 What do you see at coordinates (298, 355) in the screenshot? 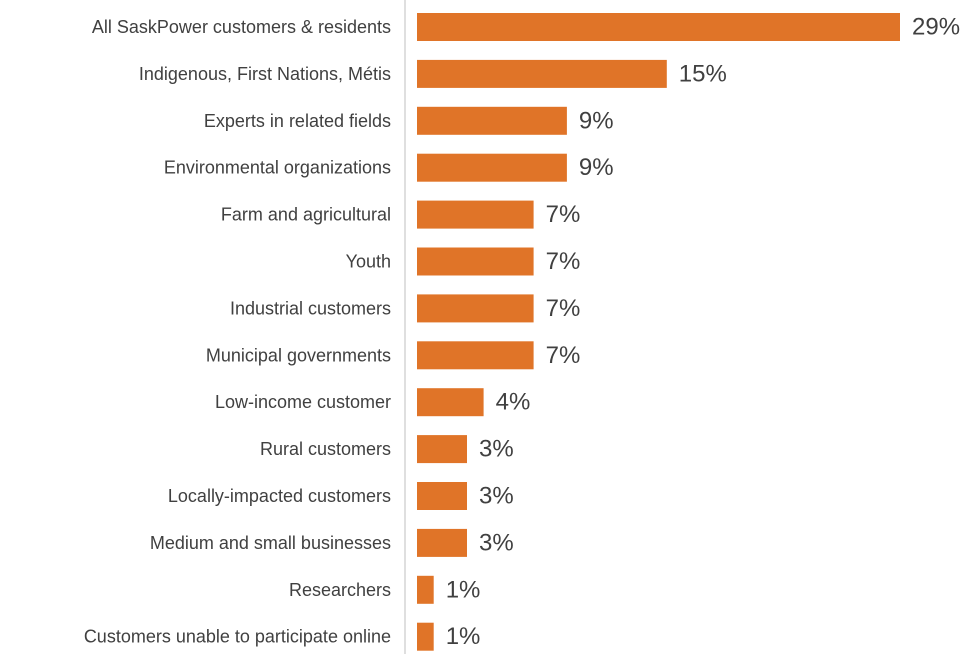
I see `category-label: Municipal governments` at bounding box center [298, 355].